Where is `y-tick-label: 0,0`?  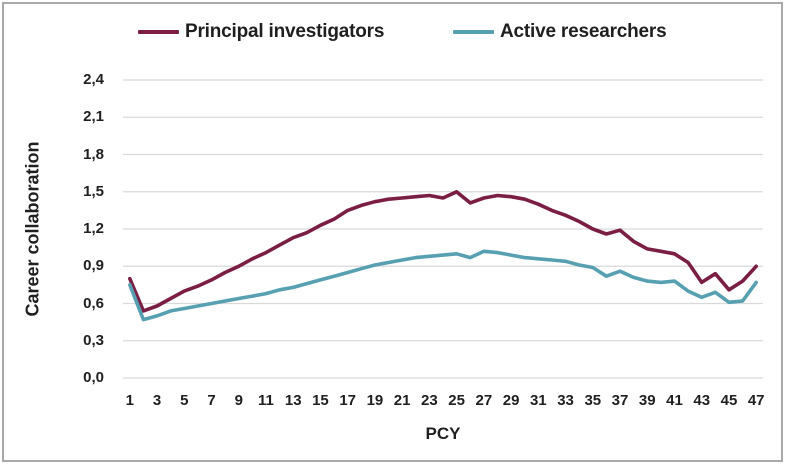
y-tick-label: 0,0 is located at coordinates (93, 377).